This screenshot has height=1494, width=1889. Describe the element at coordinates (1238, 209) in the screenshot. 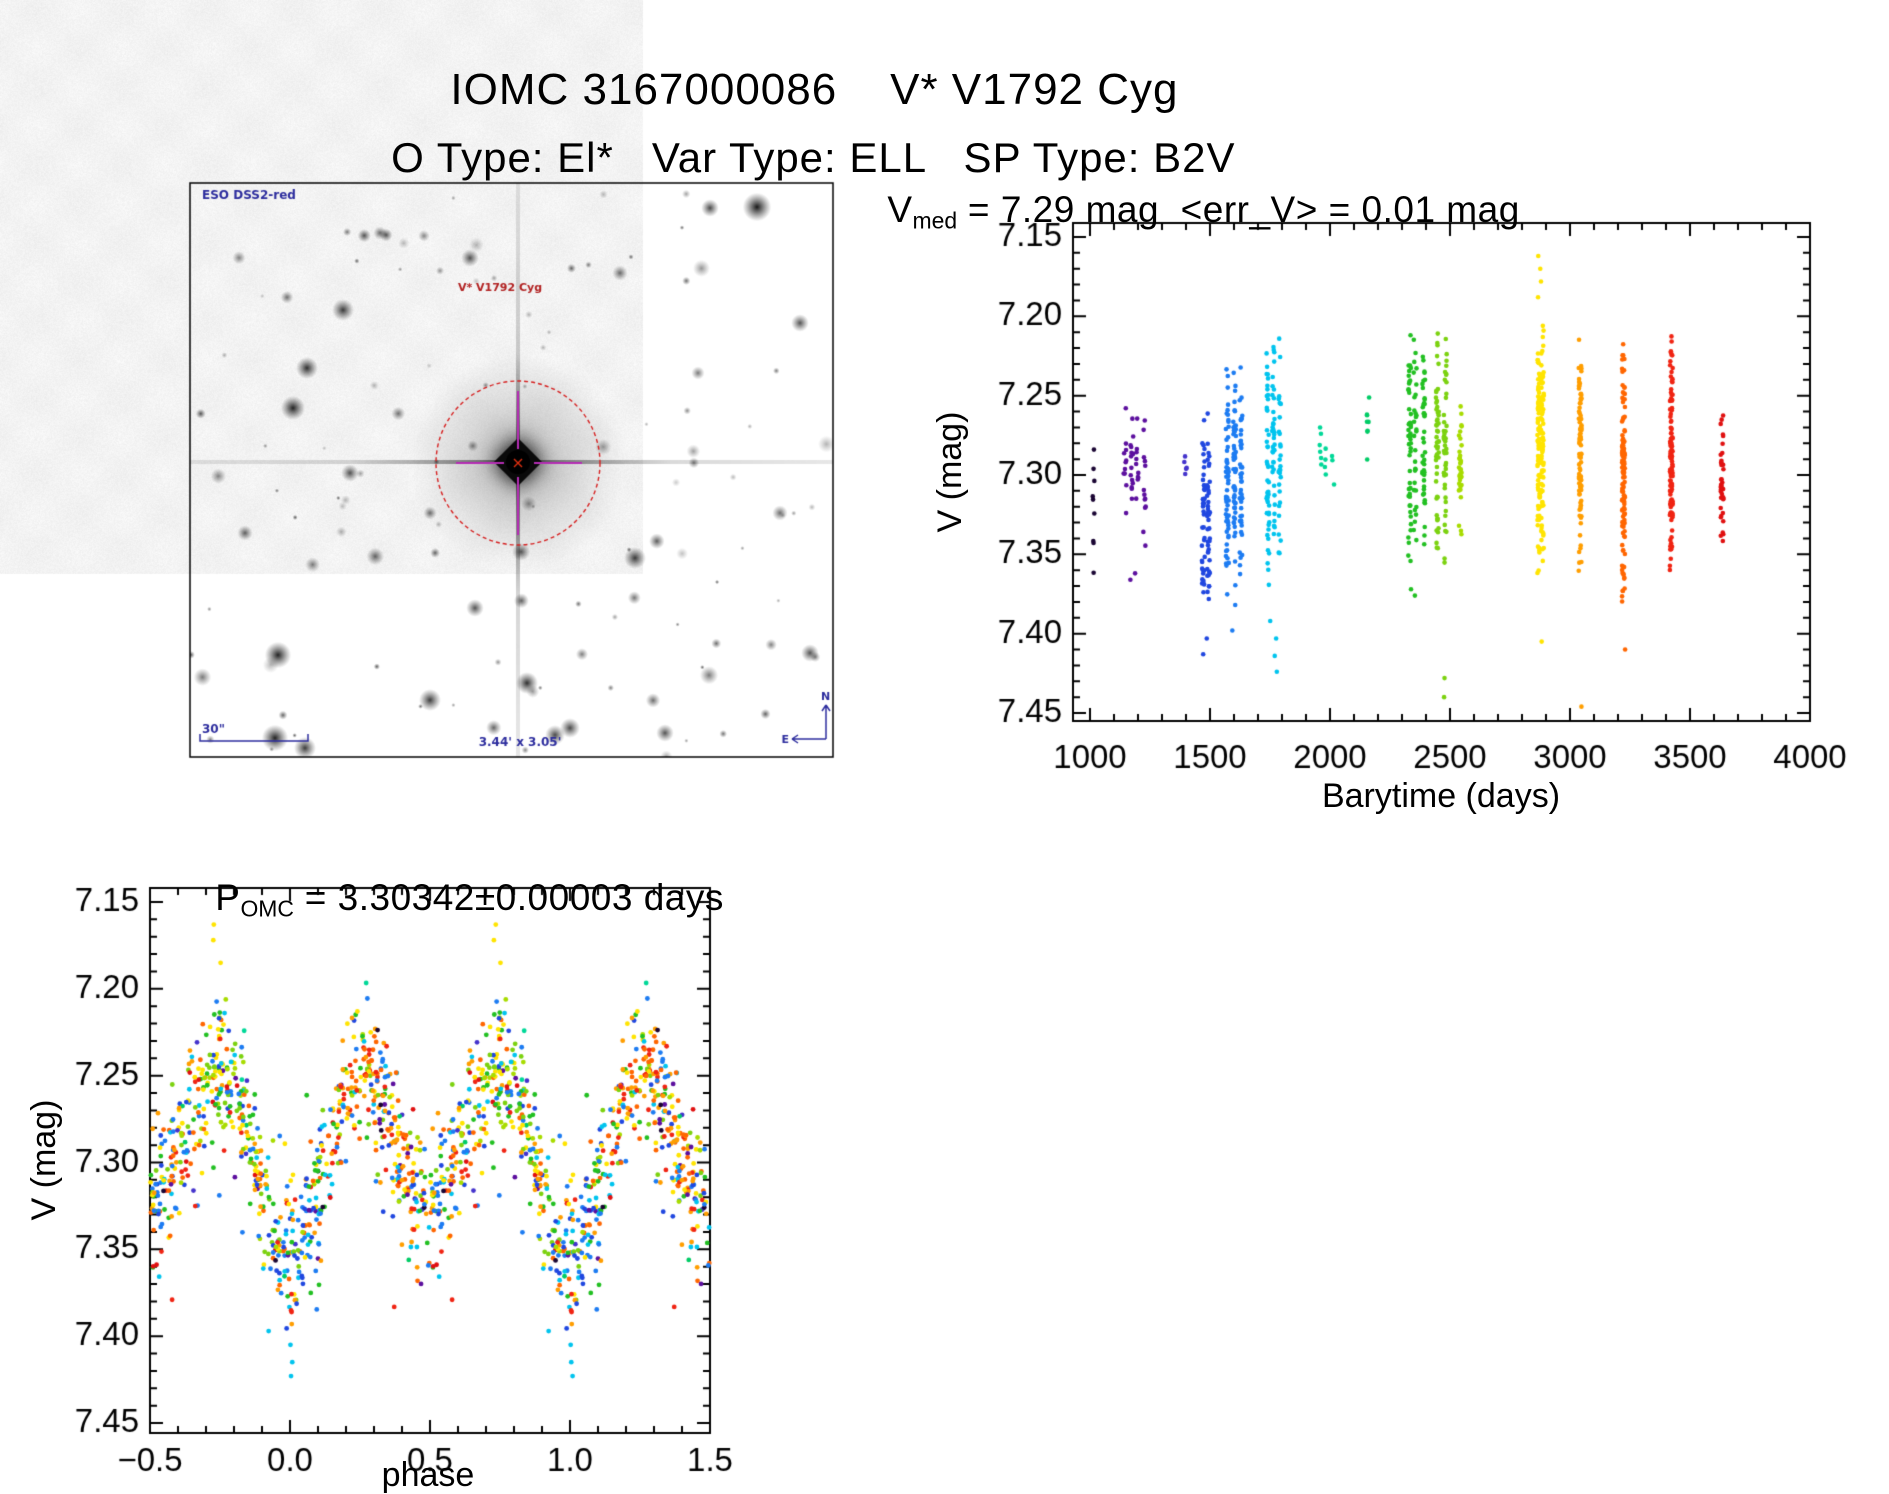

I see `barytime-title-rest: = 7.29 mag <err_V> = 0.01 mag` at that location.